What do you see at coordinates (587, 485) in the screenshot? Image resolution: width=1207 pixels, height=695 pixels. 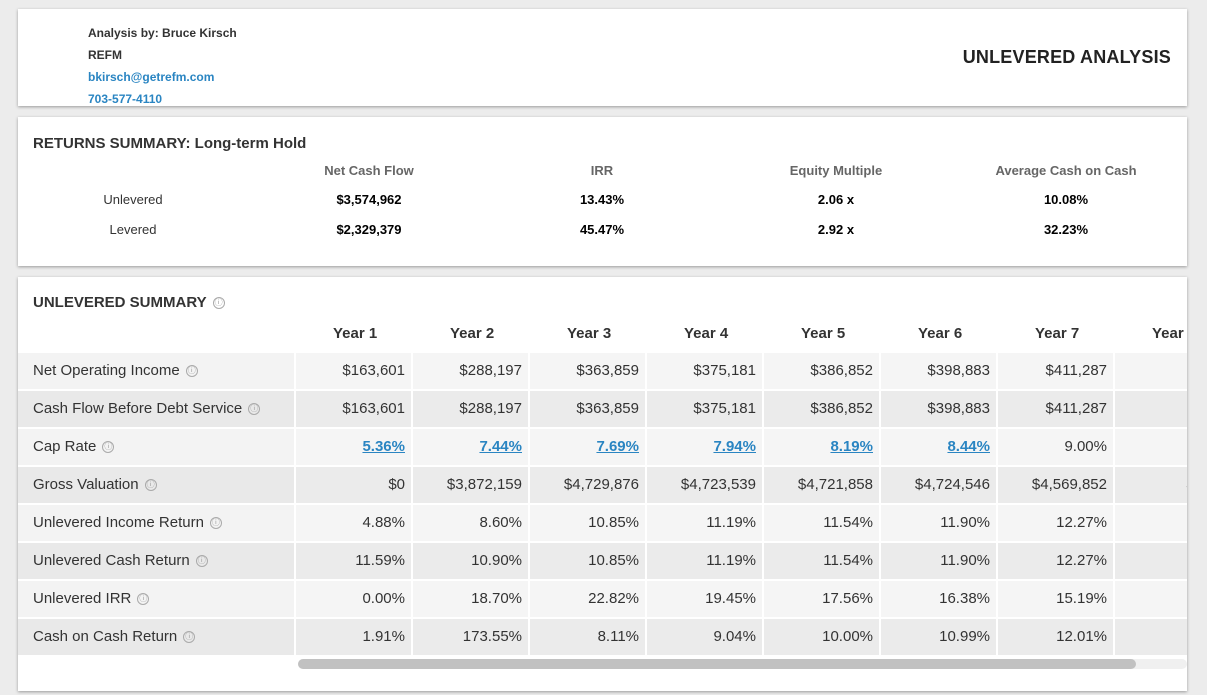 I see `table-cell: $4,729,876` at bounding box center [587, 485].